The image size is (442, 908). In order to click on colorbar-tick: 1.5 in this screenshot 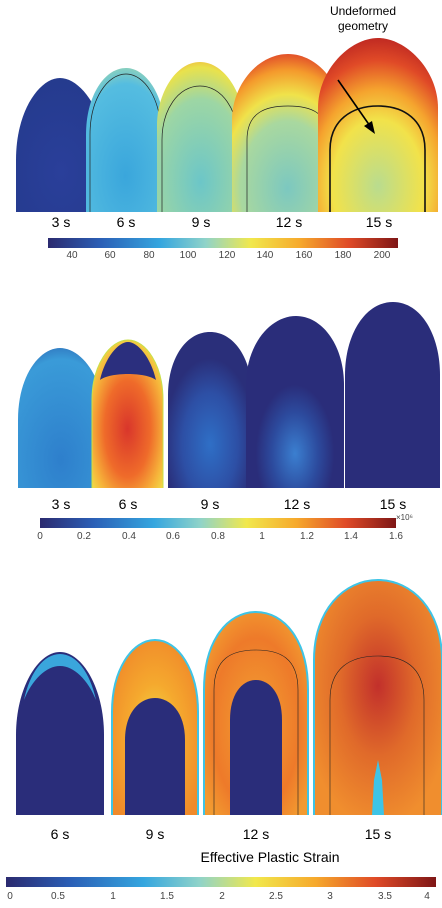, I will do `click(167, 896)`.